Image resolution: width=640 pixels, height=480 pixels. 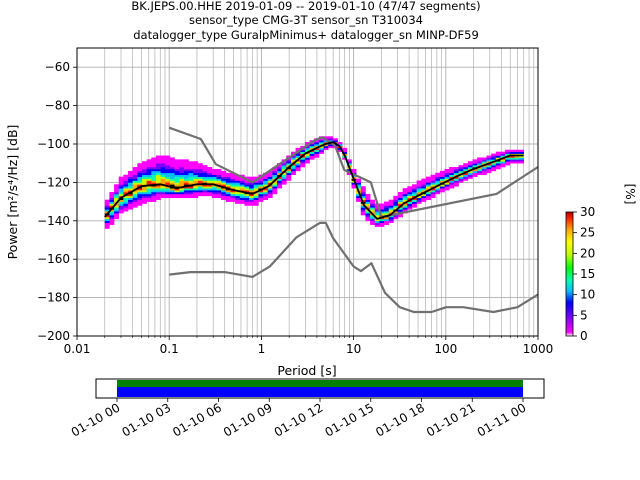 What do you see at coordinates (77, 349) in the screenshot?
I see `x-tick-label: 0.01` at bounding box center [77, 349].